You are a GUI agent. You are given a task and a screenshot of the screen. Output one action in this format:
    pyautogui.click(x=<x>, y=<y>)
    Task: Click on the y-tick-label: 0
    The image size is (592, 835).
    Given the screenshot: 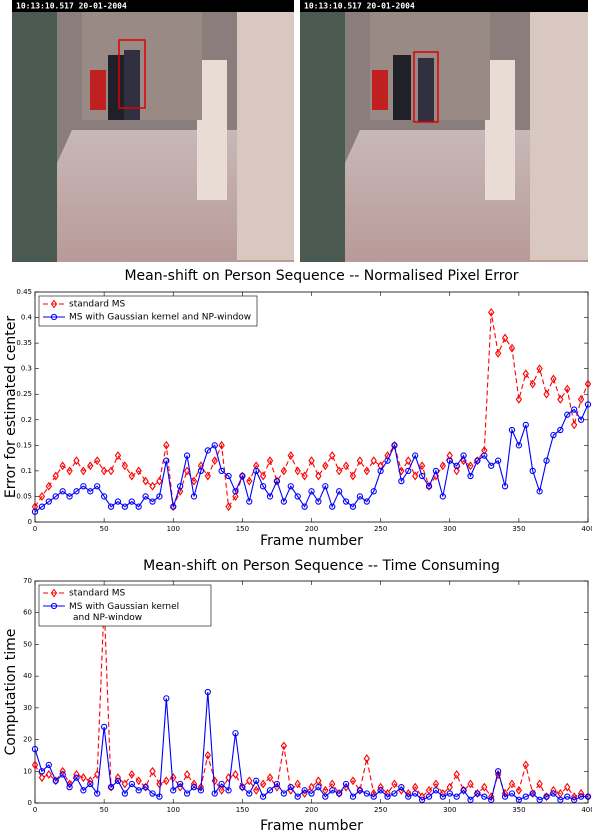 What is the action you would take?
    pyautogui.click(x=30, y=522)
    